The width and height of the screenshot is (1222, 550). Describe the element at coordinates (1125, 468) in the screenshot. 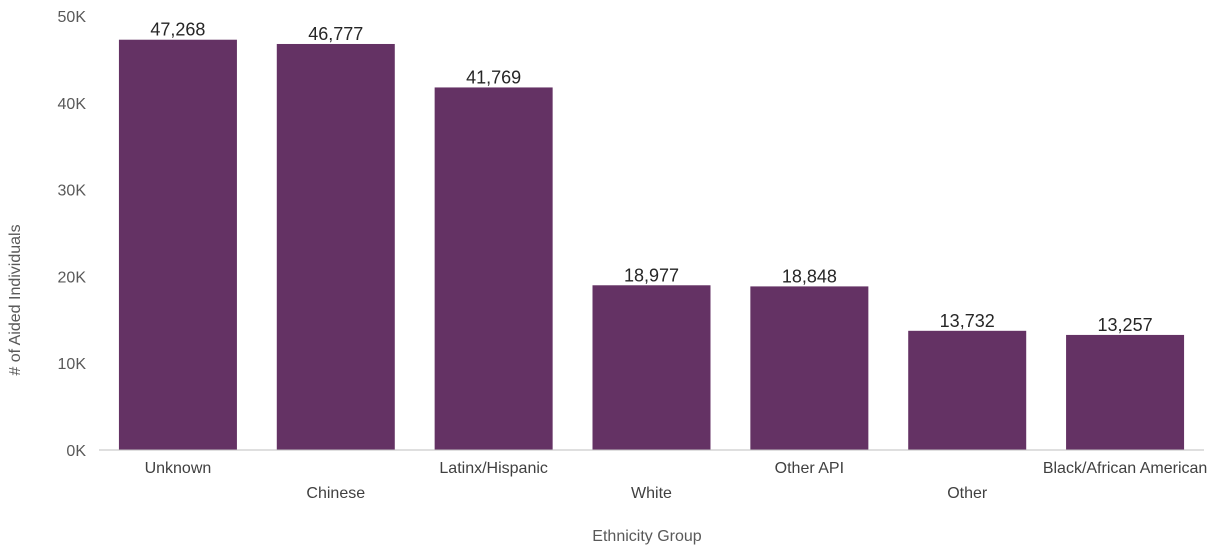

I see `x-tick-label: Black/African American` at that location.